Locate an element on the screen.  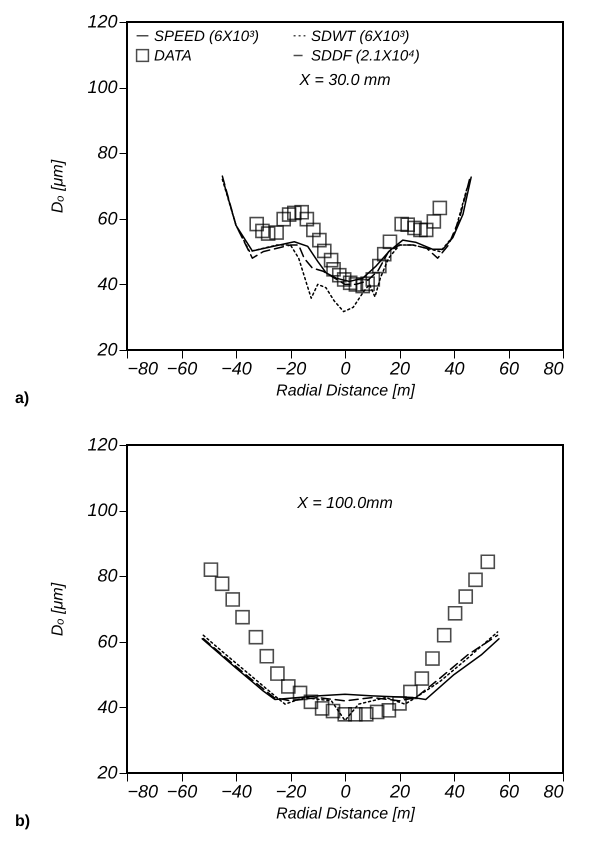
legend-label: SDDF (2.1X10⁴) is located at coordinates (365, 56).